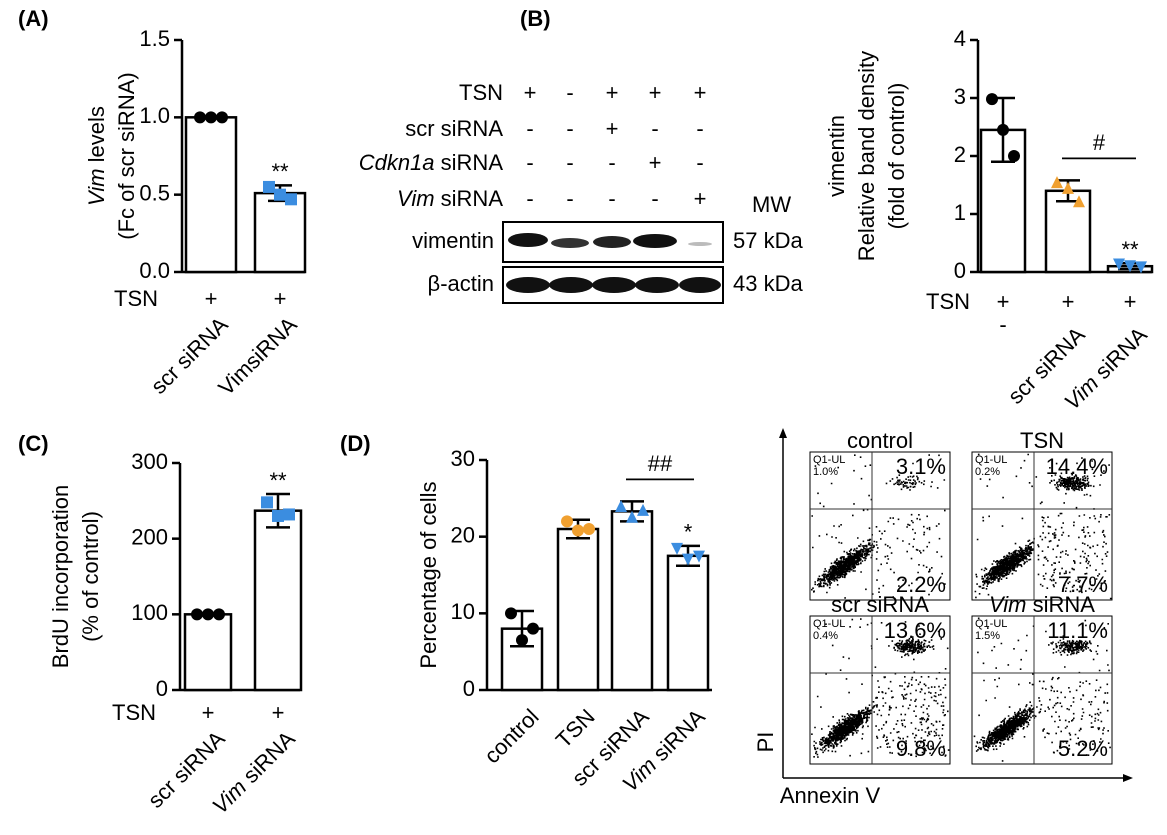 This screenshot has width=1167, height=835. Describe the element at coordinates (453, 240) in the screenshot. I see `band-label: vimentin` at that location.